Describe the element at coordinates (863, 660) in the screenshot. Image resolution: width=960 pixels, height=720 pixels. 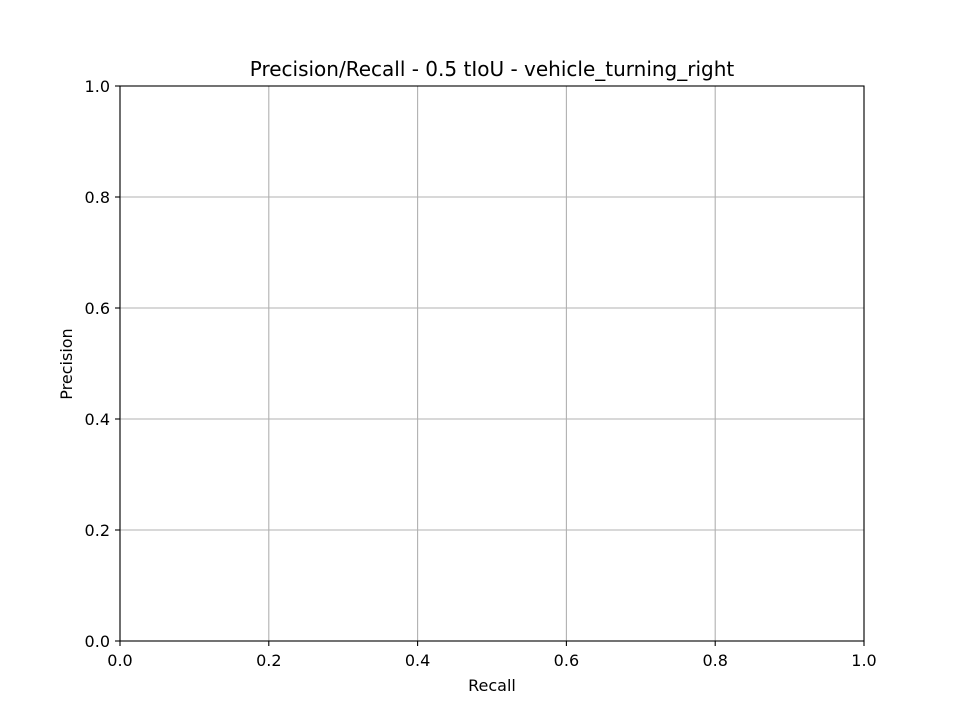
I see `x-tick-label: 1.0` at that location.